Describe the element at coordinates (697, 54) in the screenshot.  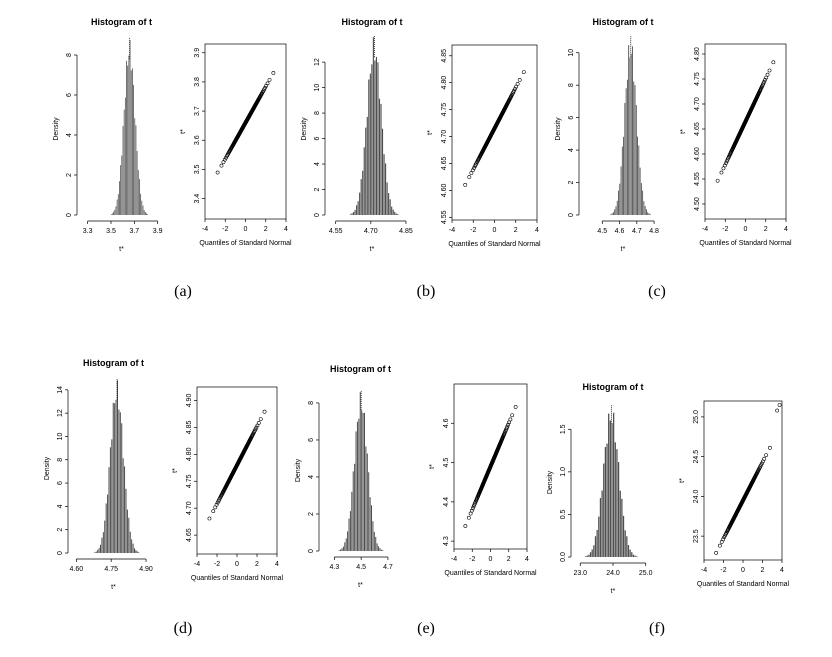
I see `y-tick-label: 4.80` at that location.